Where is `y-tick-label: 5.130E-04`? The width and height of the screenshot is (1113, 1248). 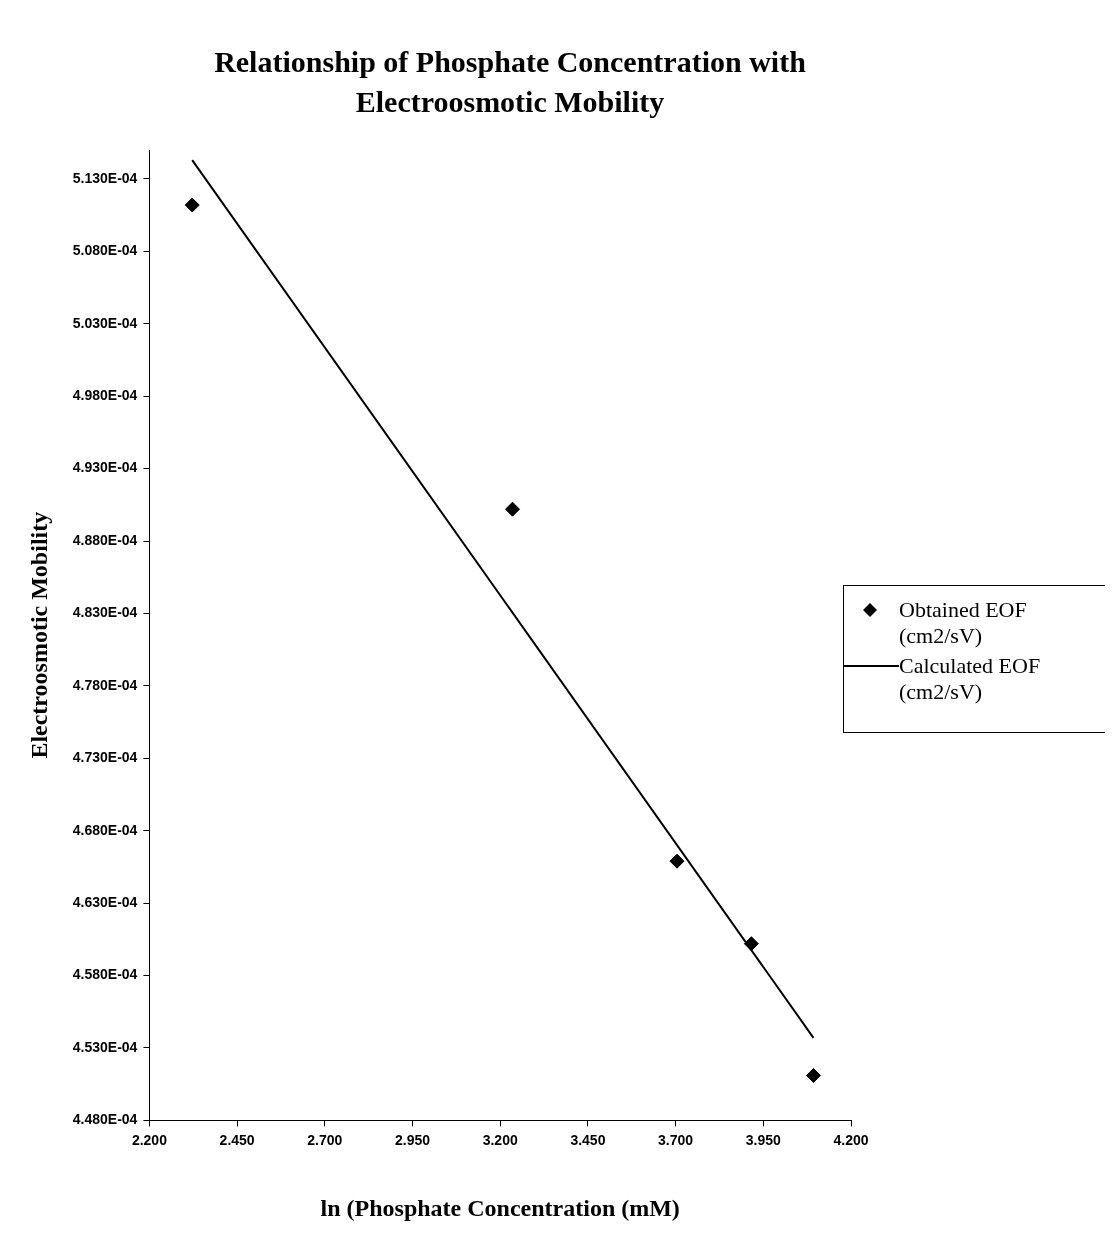
y-tick-label: 5.130E-04 is located at coordinates (105, 177).